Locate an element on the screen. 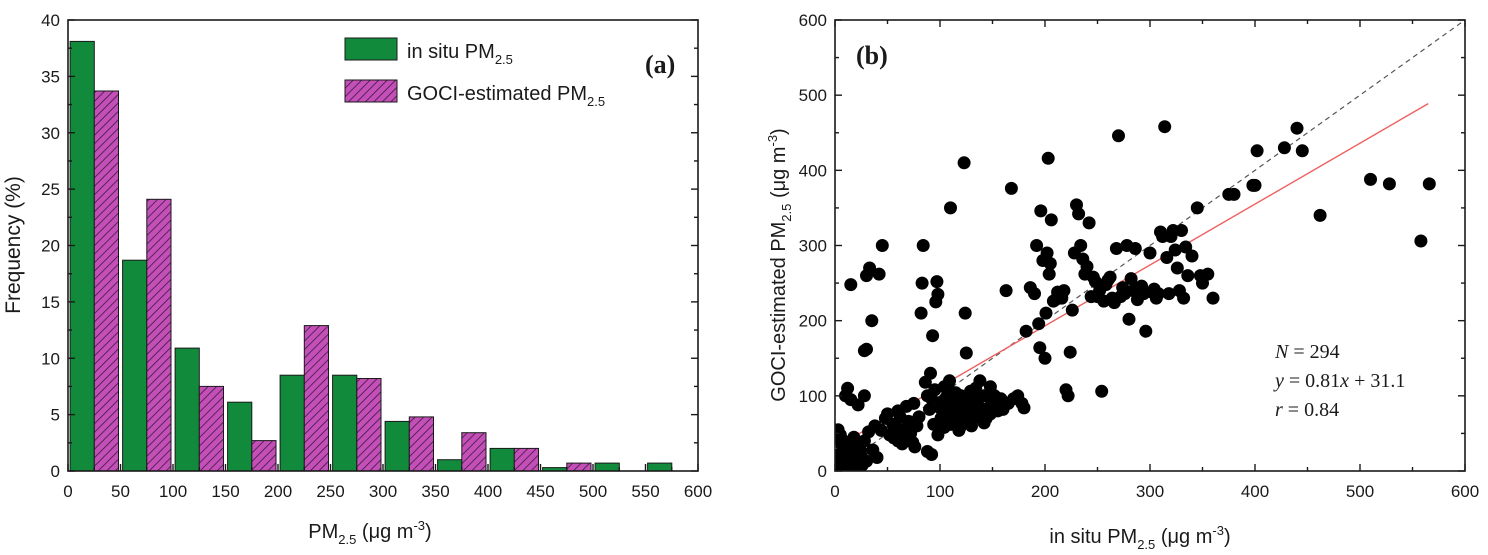 The image size is (1488, 555). y-tick-label: 30 is located at coordinates (50, 133).